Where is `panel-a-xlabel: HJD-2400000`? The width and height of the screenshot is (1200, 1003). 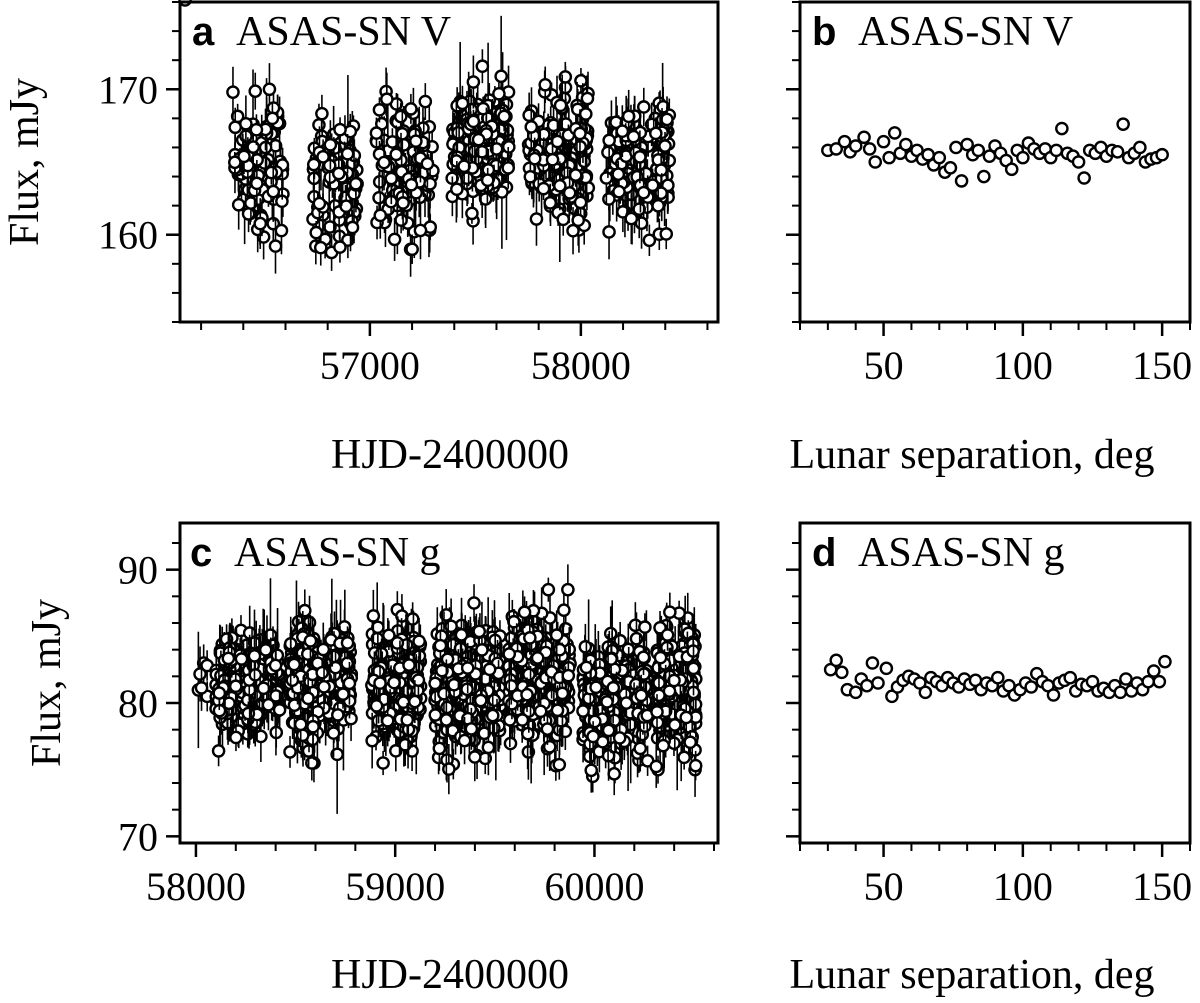 panel-a-xlabel: HJD-2400000 is located at coordinates (450, 455).